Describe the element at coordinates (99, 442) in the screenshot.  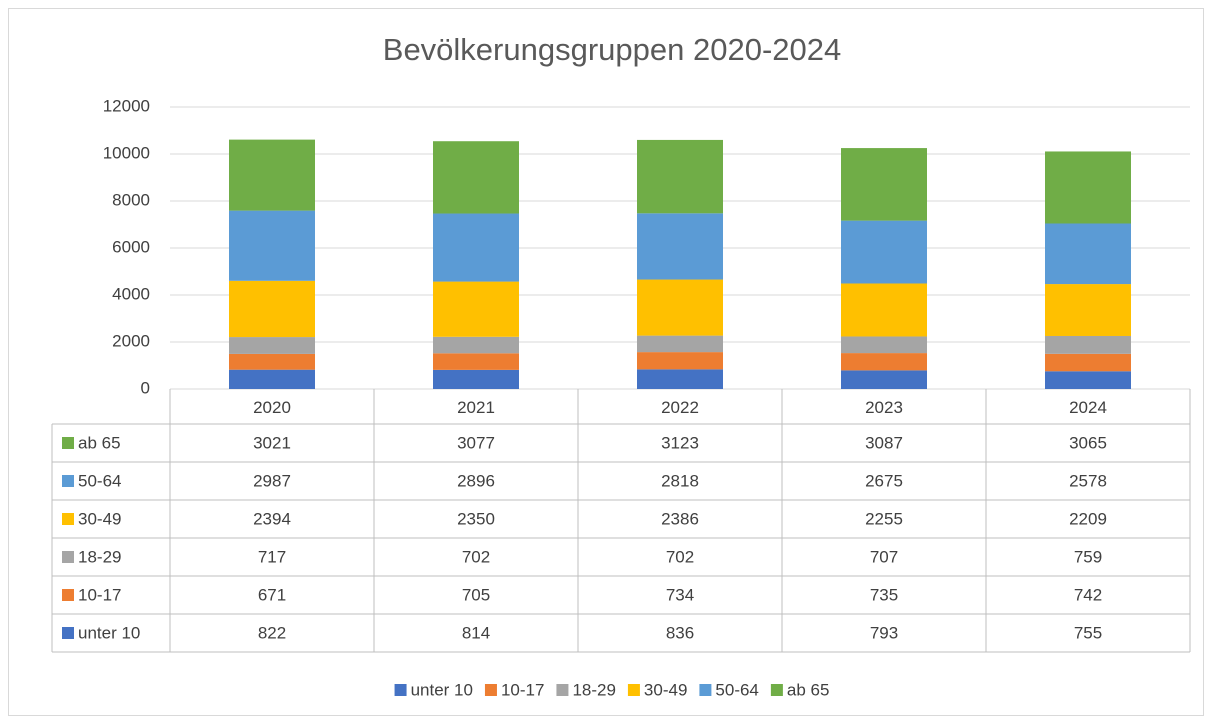
I see `row-label: ab 65` at that location.